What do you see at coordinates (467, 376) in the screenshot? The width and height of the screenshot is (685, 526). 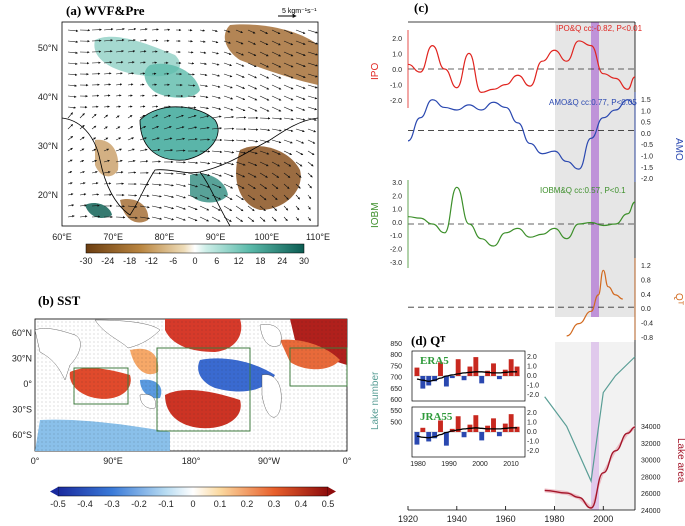 I see `inset-trend-line` at bounding box center [467, 376].